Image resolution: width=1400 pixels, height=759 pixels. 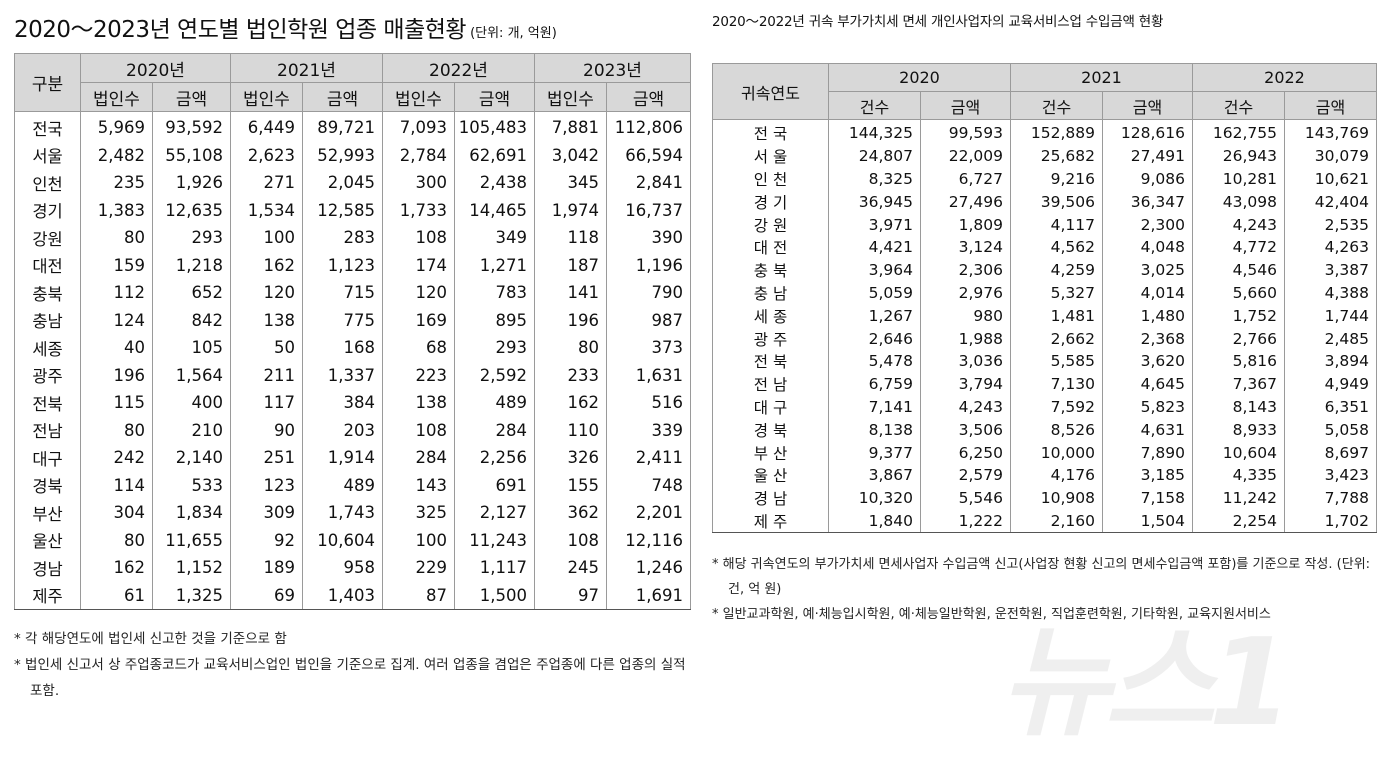 What do you see at coordinates (116, 595) in the screenshot?
I see `value-cell: 61` at bounding box center [116, 595].